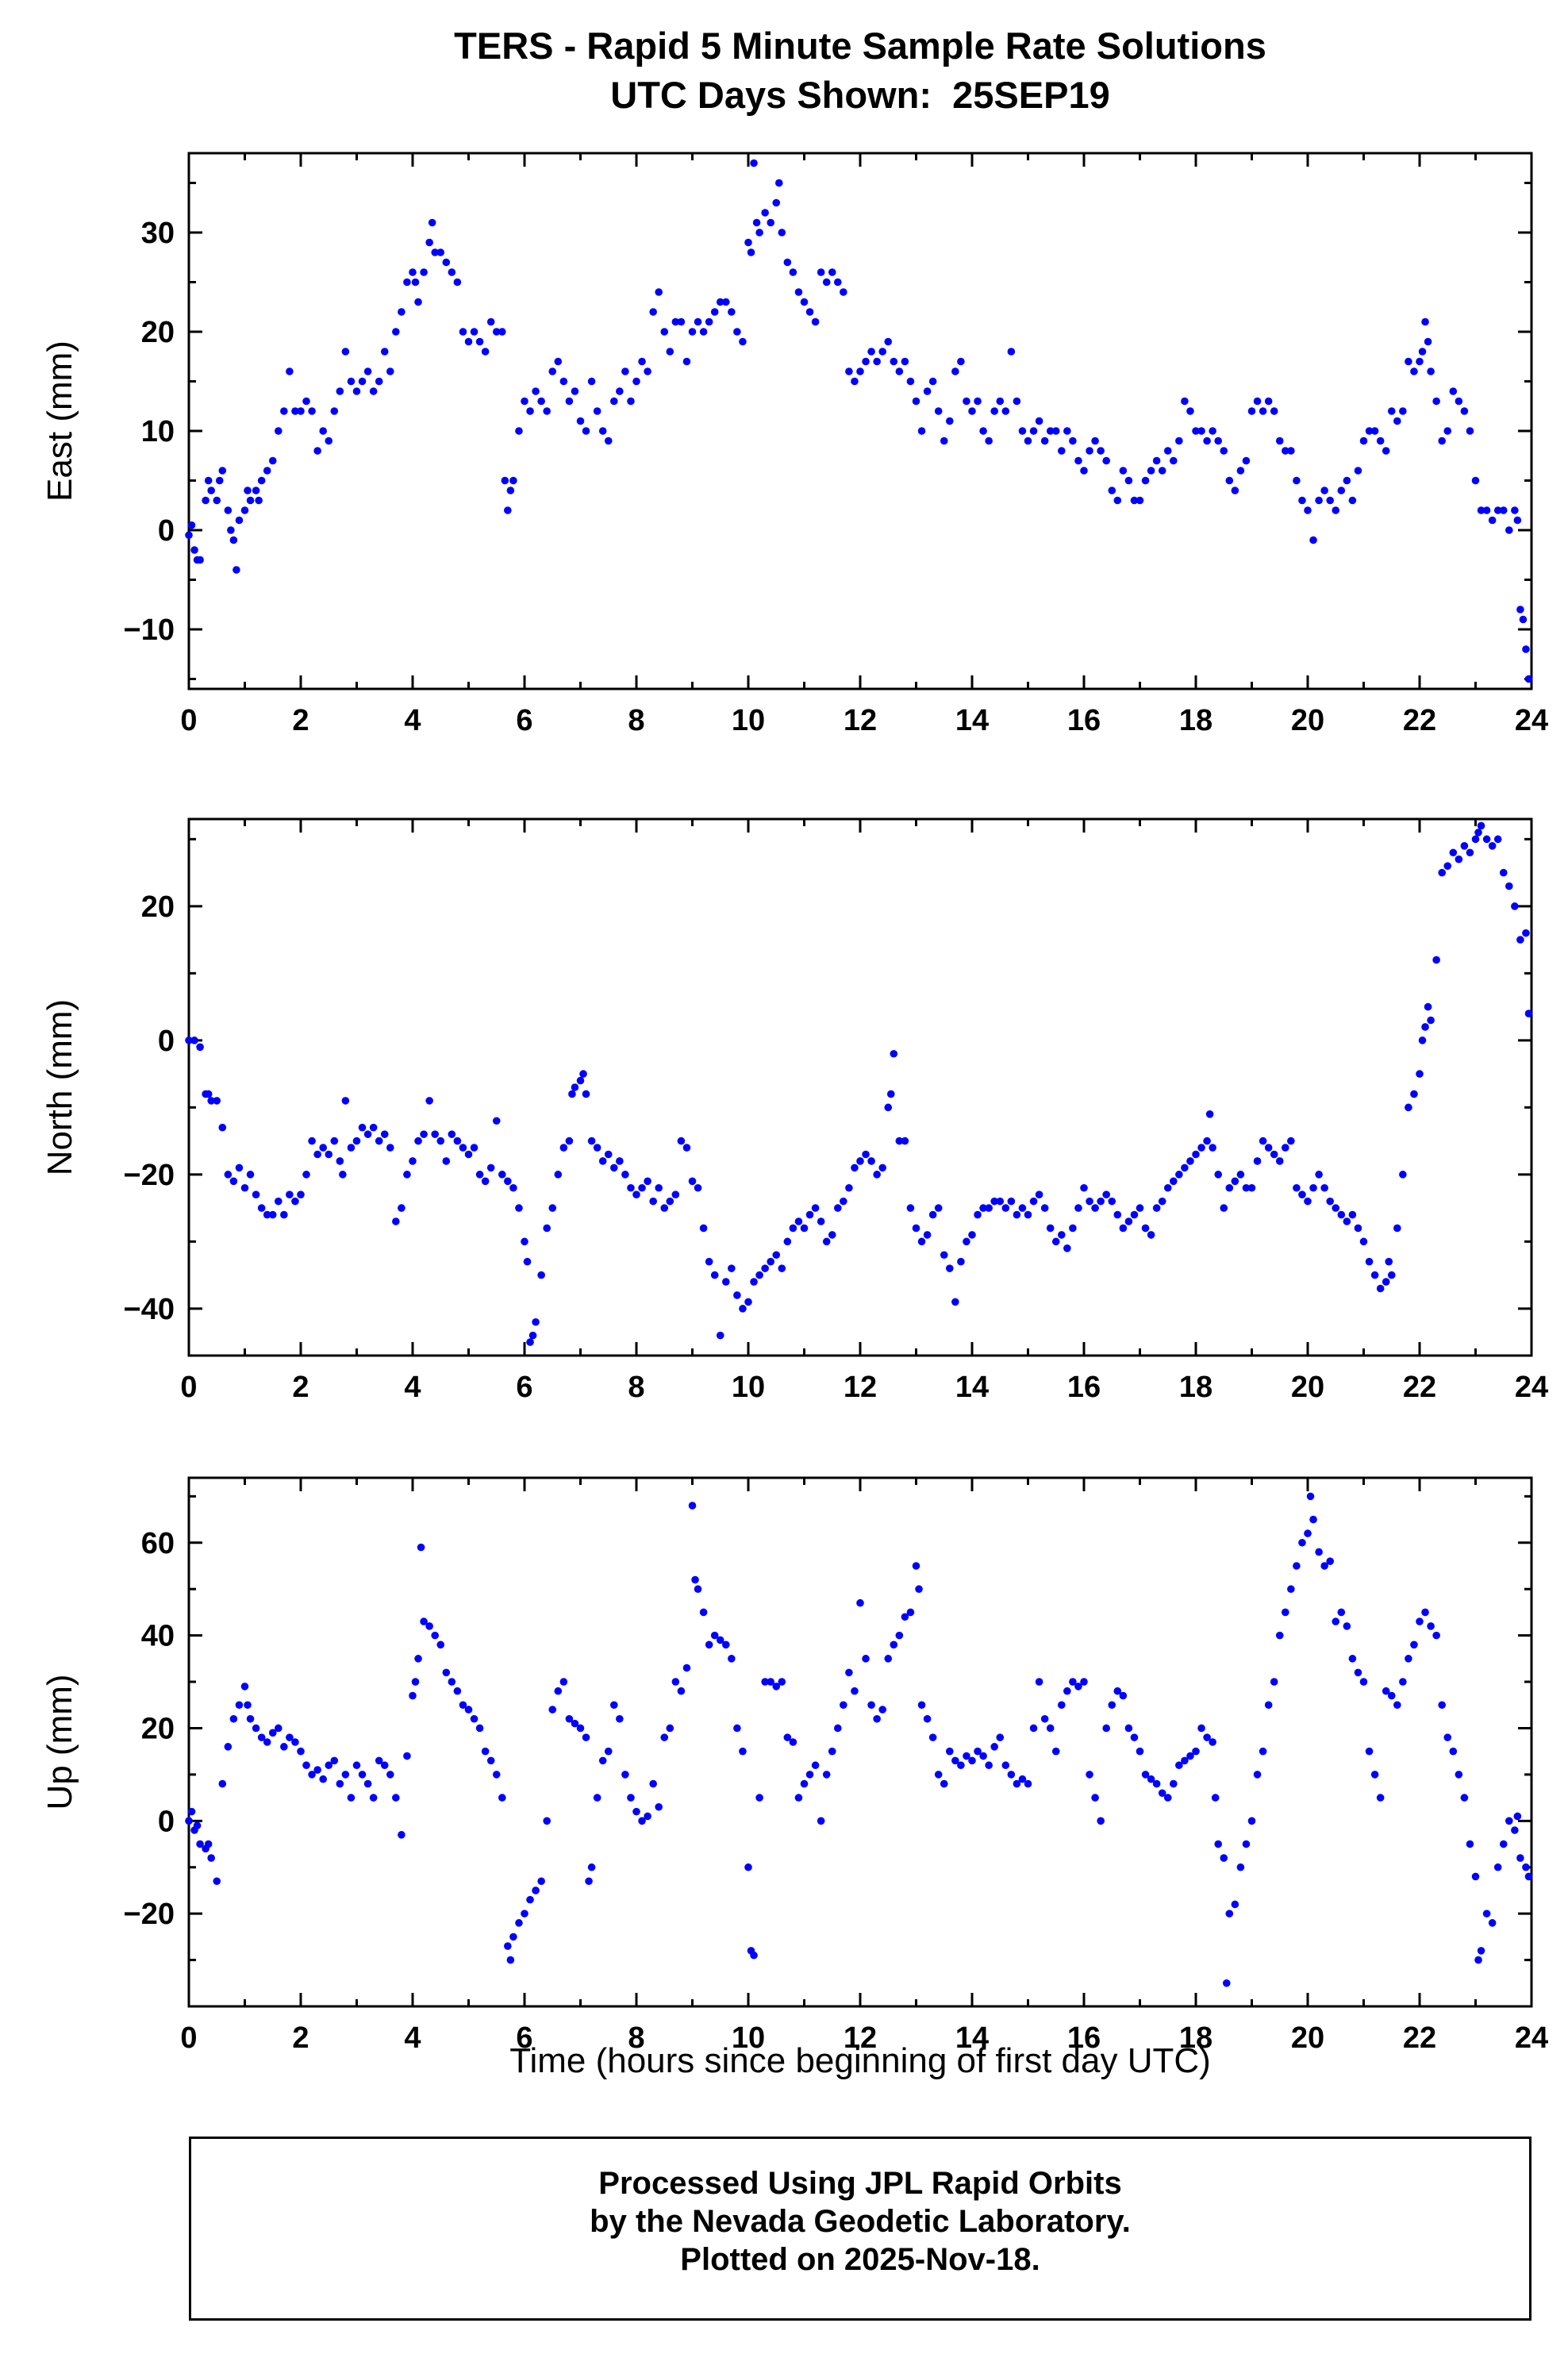 This screenshot has width=1568, height=2377. Describe the element at coordinates (860, 95) in the screenshot. I see `chart-title-line2: UTC Days Shown: 25SEP19` at that location.